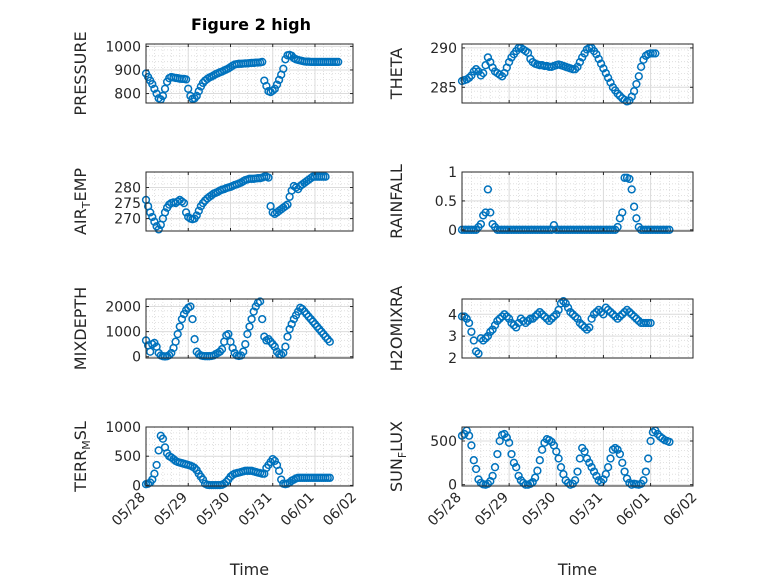  I want to click on x-axis-label: Time, so click(577, 569).